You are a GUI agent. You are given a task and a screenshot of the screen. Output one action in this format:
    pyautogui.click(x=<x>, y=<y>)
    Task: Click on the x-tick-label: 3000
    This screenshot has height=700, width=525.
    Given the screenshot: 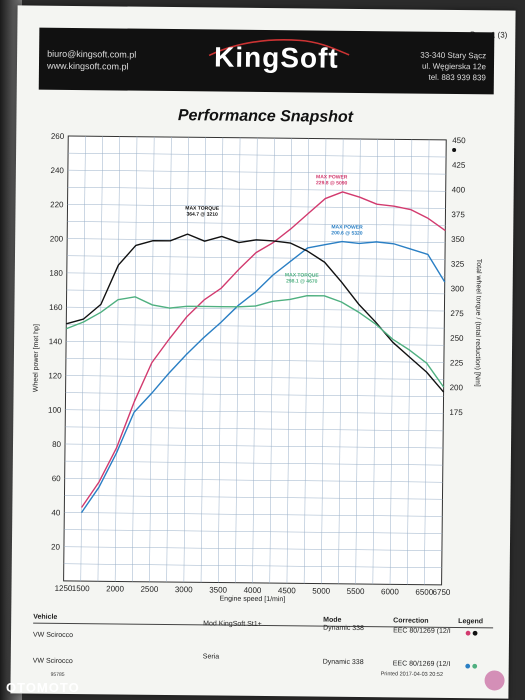 What is the action you would take?
    pyautogui.click(x=184, y=589)
    